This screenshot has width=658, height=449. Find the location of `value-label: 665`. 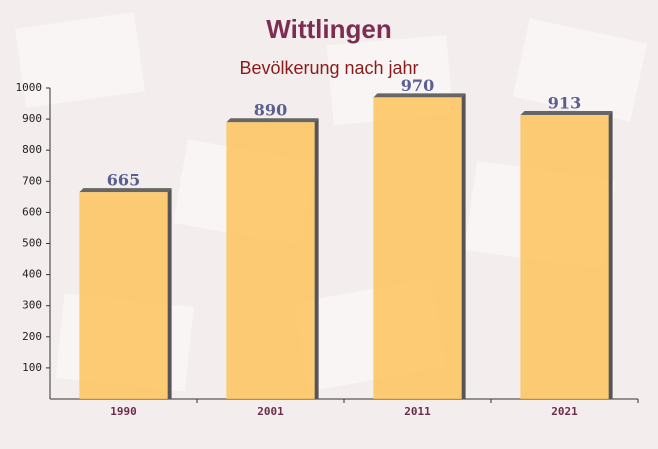

value-label: 665 is located at coordinates (123, 180).